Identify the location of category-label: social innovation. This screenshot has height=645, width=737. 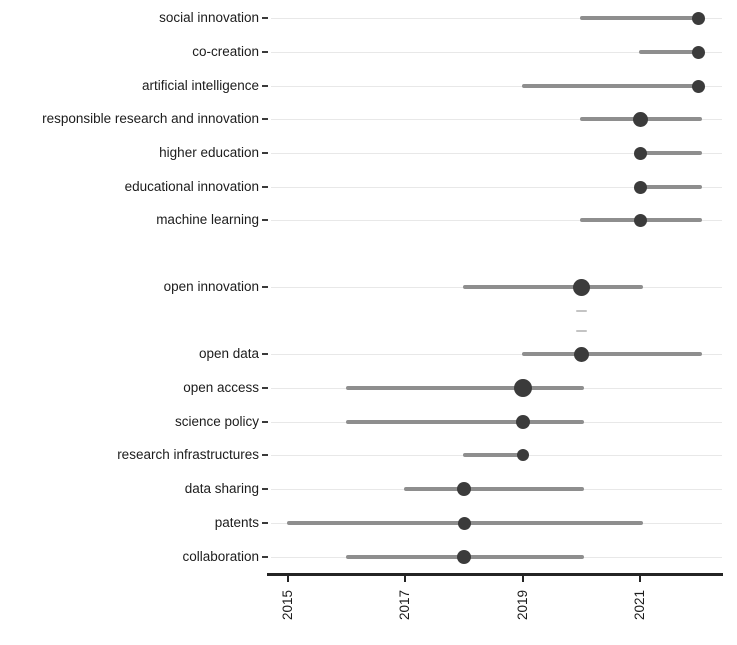
(209, 17).